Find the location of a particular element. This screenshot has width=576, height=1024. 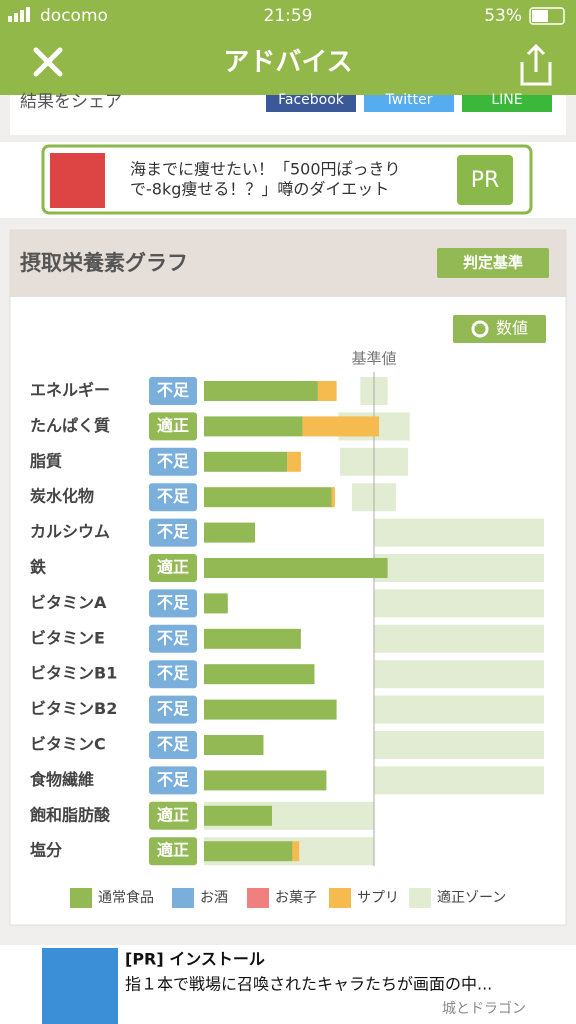

facebook-button is located at coordinates (311, 103).